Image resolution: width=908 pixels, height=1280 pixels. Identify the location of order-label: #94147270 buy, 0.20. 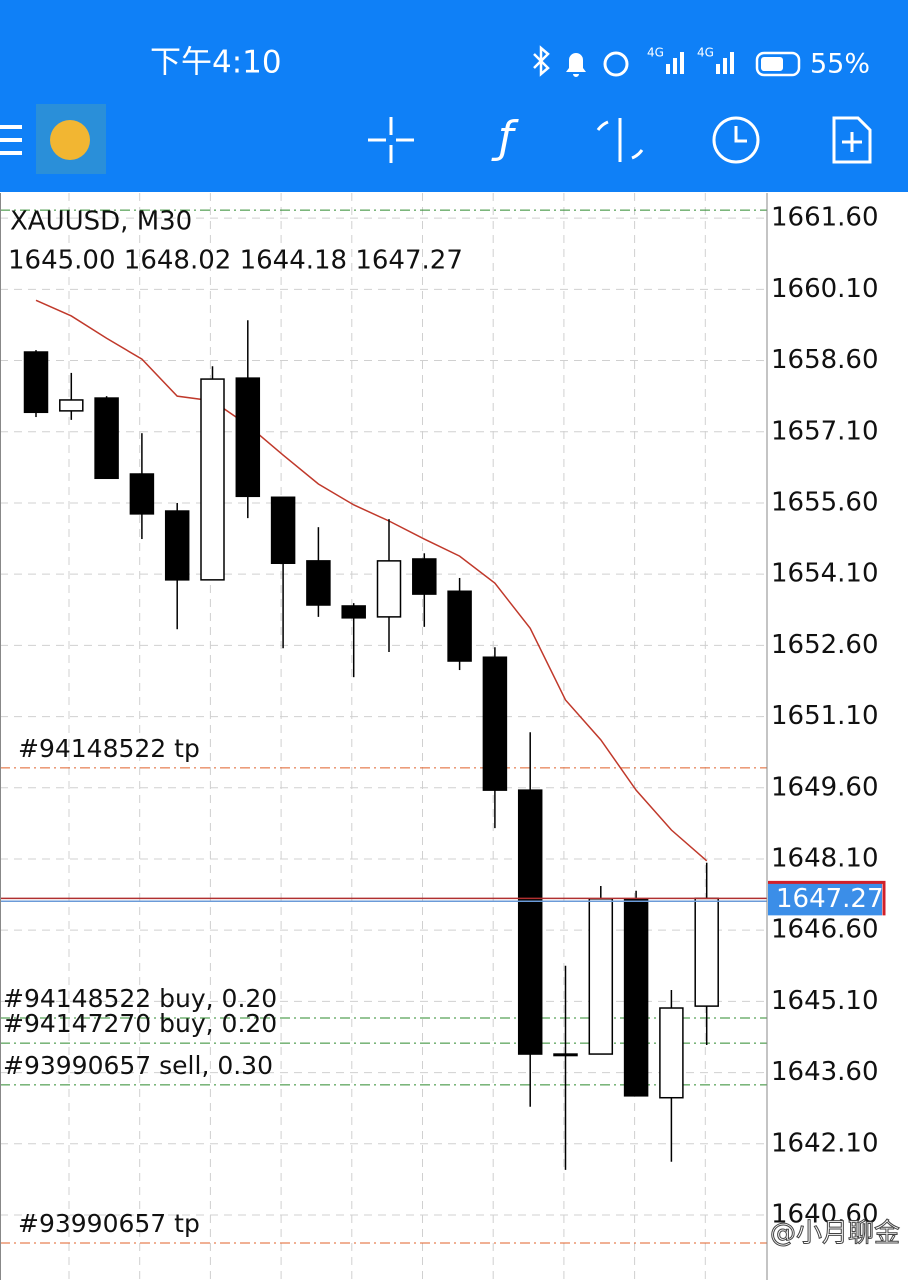
(140, 1023).